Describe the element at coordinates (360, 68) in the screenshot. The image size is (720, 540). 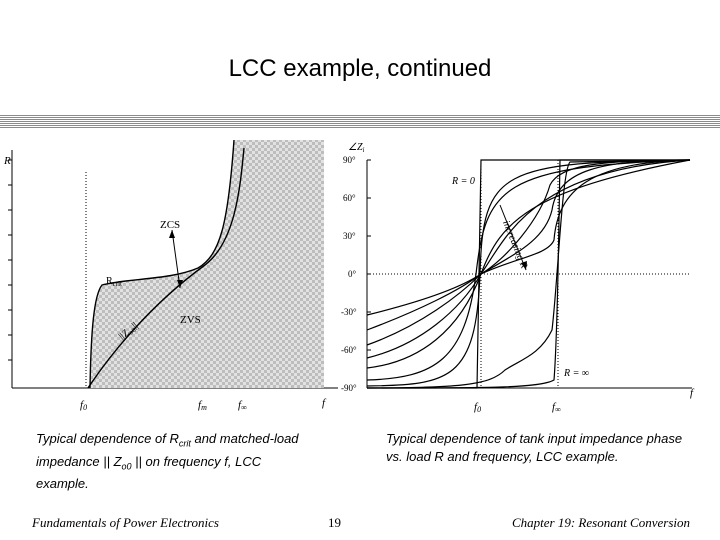
I see `slide-title: LCC example, continued` at that location.